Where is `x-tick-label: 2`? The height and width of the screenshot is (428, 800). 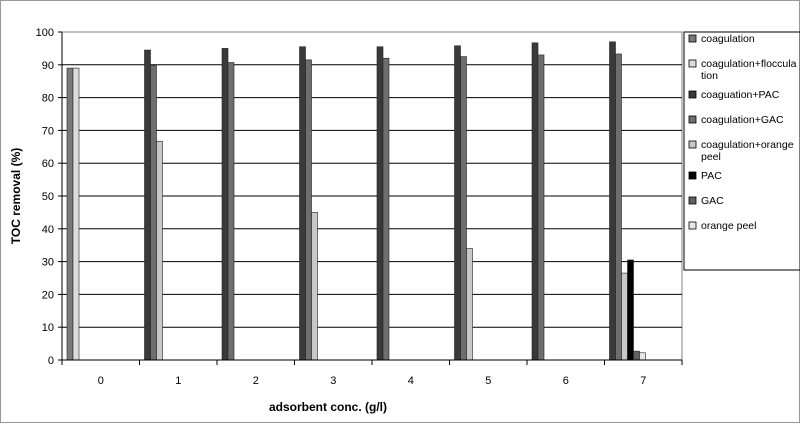 x-tick-label: 2 is located at coordinates (256, 381).